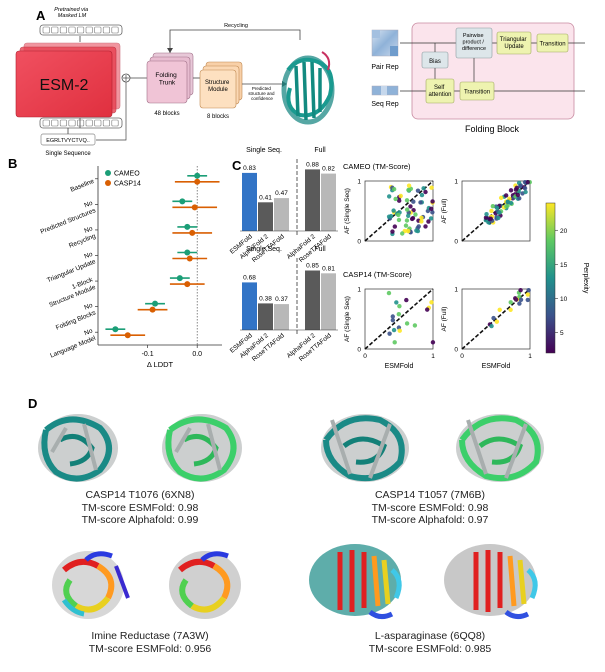  Describe the element at coordinates (328, 268) in the screenshot. I see `c-bar-value-label: 0.81` at that location.